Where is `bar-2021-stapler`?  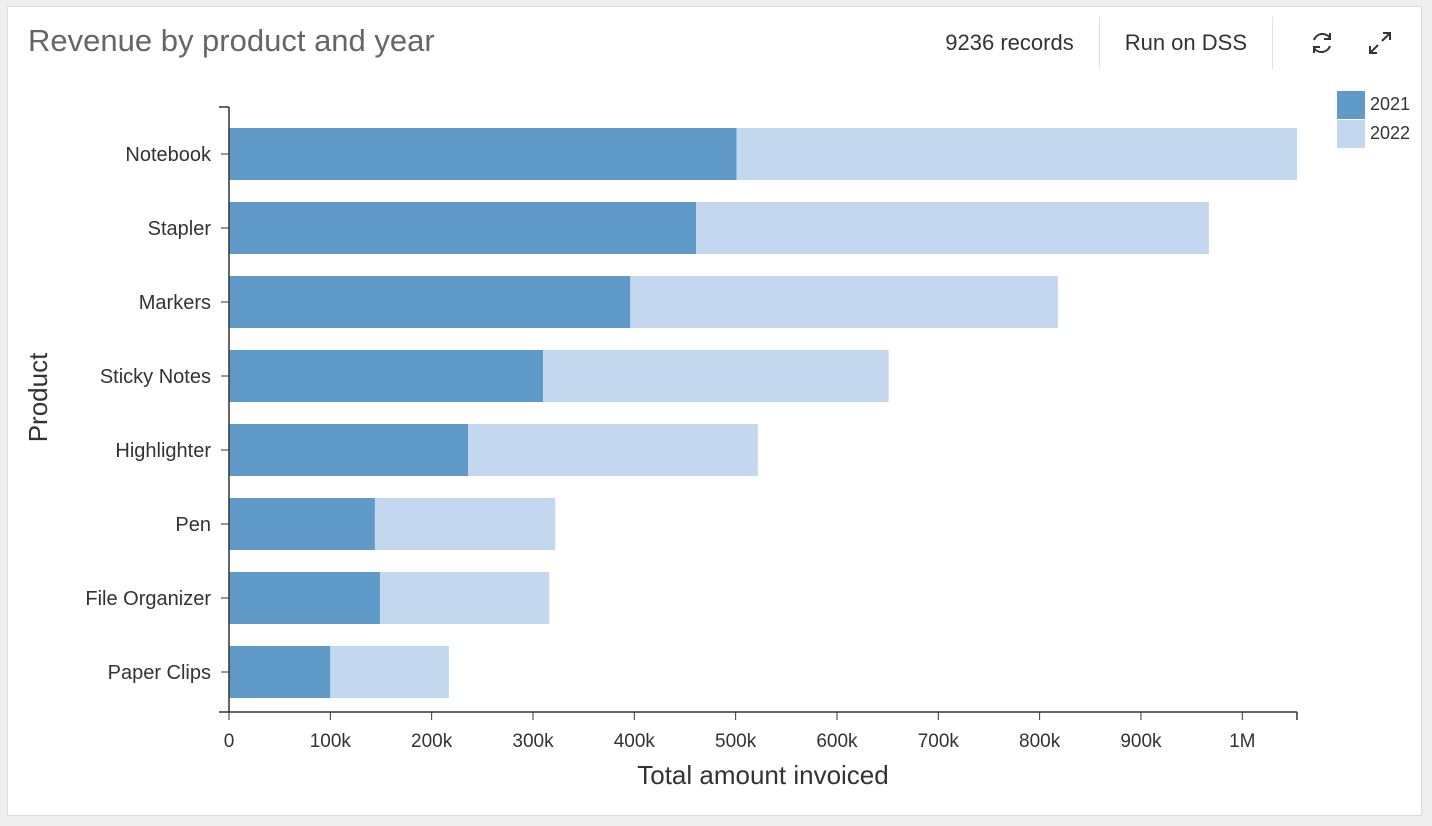 bar-2021-stapler is located at coordinates (463, 228).